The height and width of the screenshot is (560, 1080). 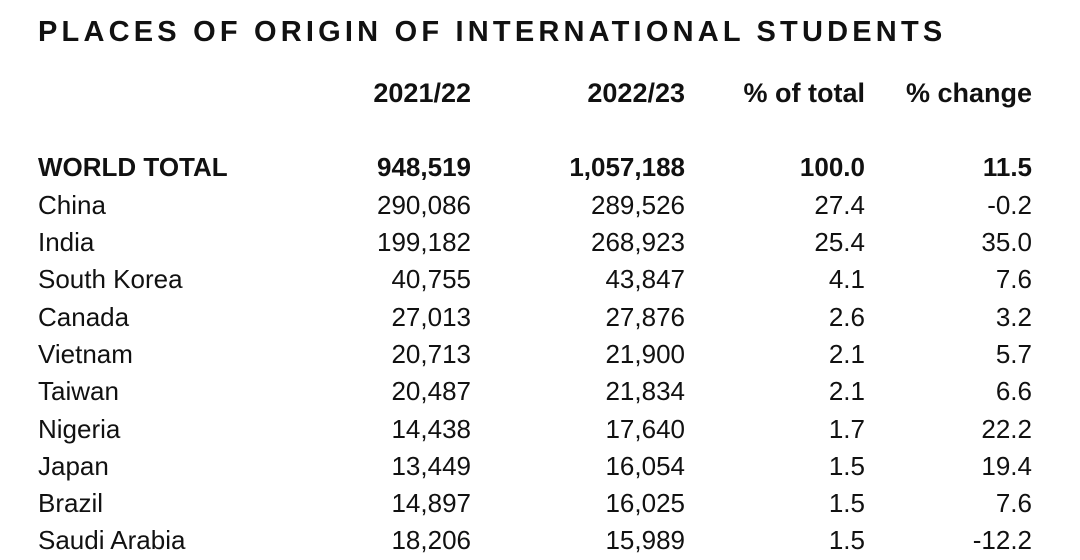 I want to click on pct-change-cell: 3.2, so click(x=1013, y=316).